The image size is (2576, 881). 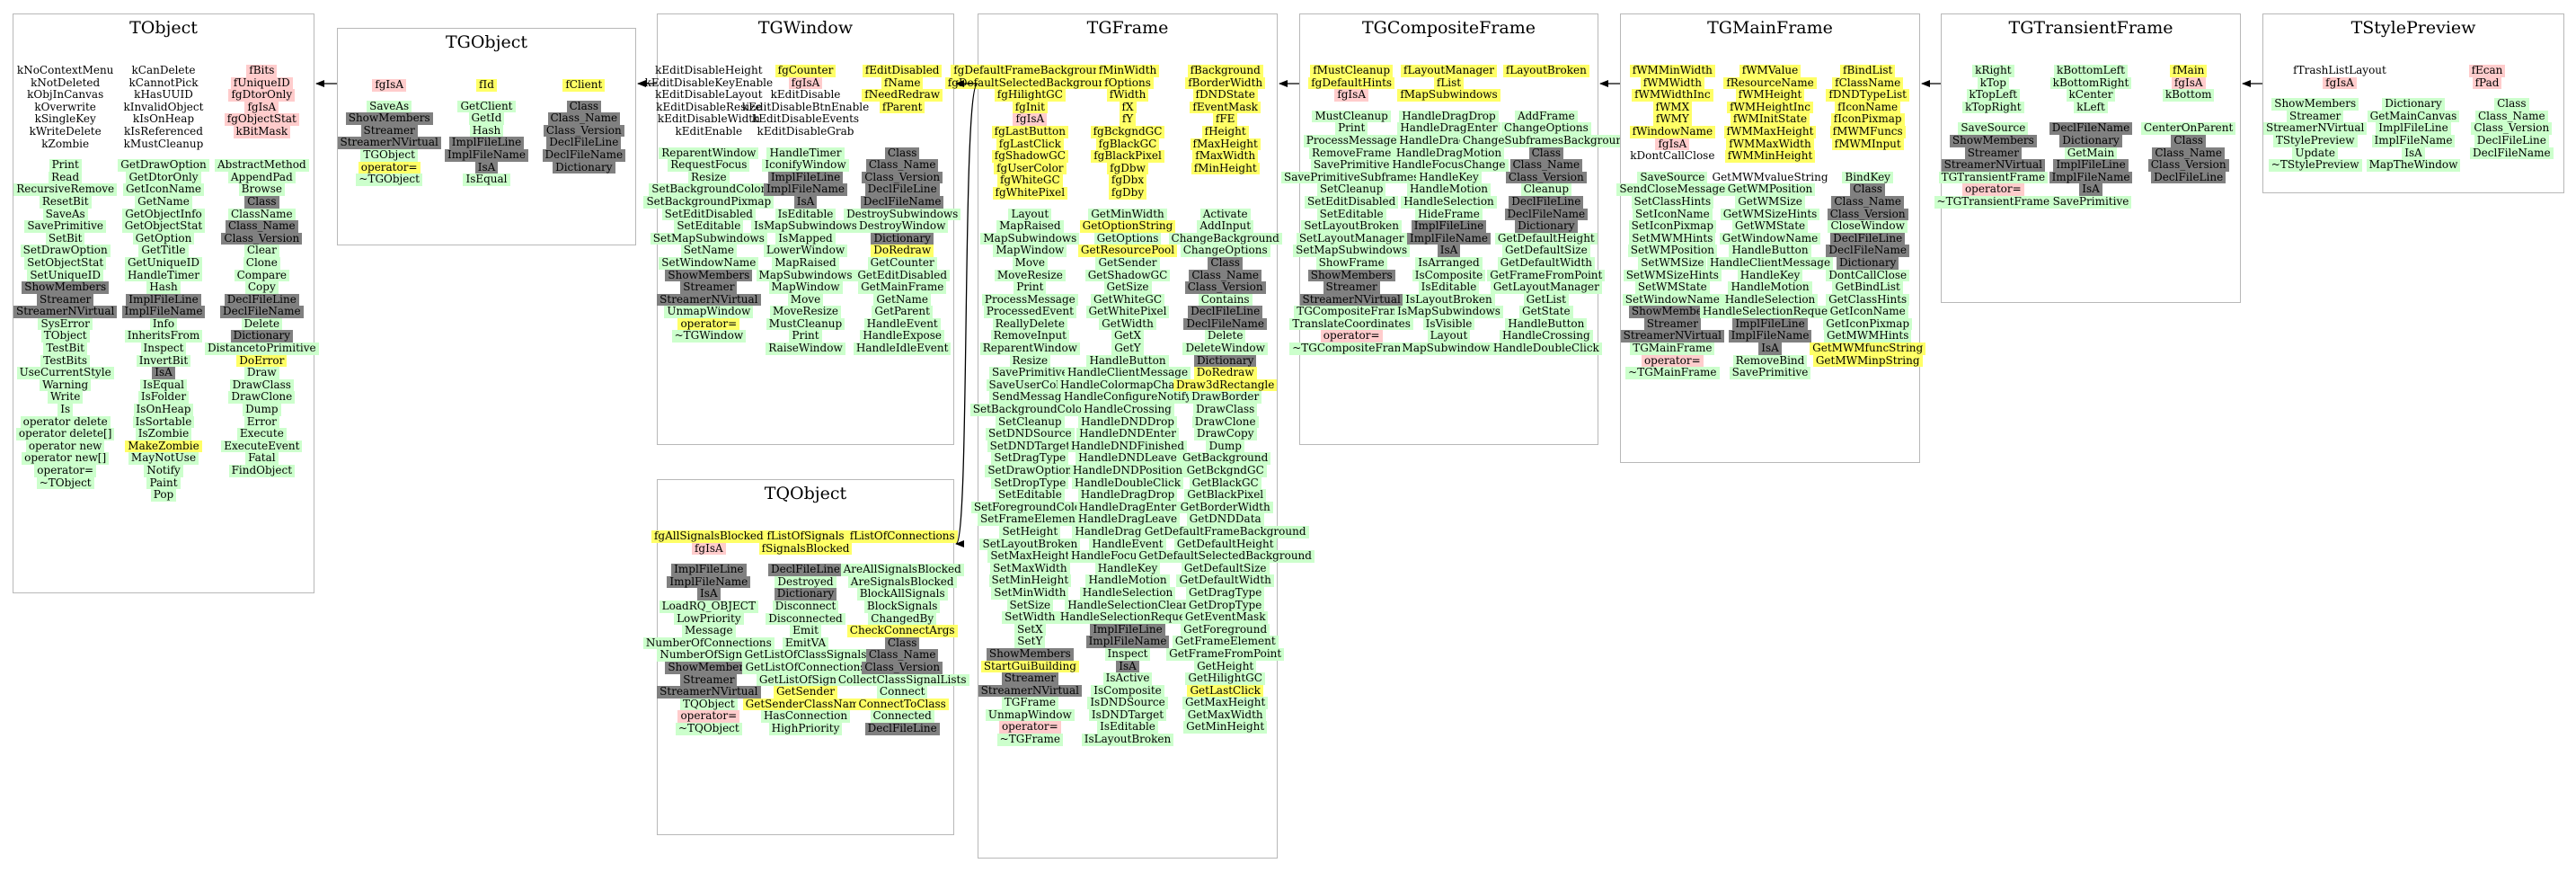 I want to click on data-member: fgLastClick, so click(x=1030, y=145).